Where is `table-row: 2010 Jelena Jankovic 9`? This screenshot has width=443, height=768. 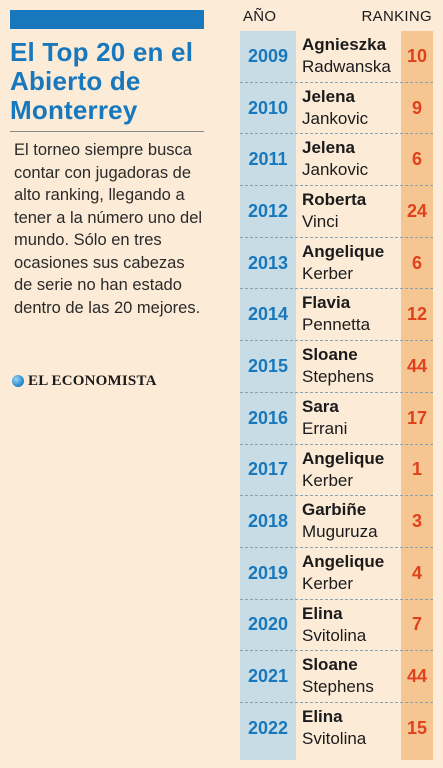 table-row: 2010 Jelena Jankovic 9 is located at coordinates (336, 109).